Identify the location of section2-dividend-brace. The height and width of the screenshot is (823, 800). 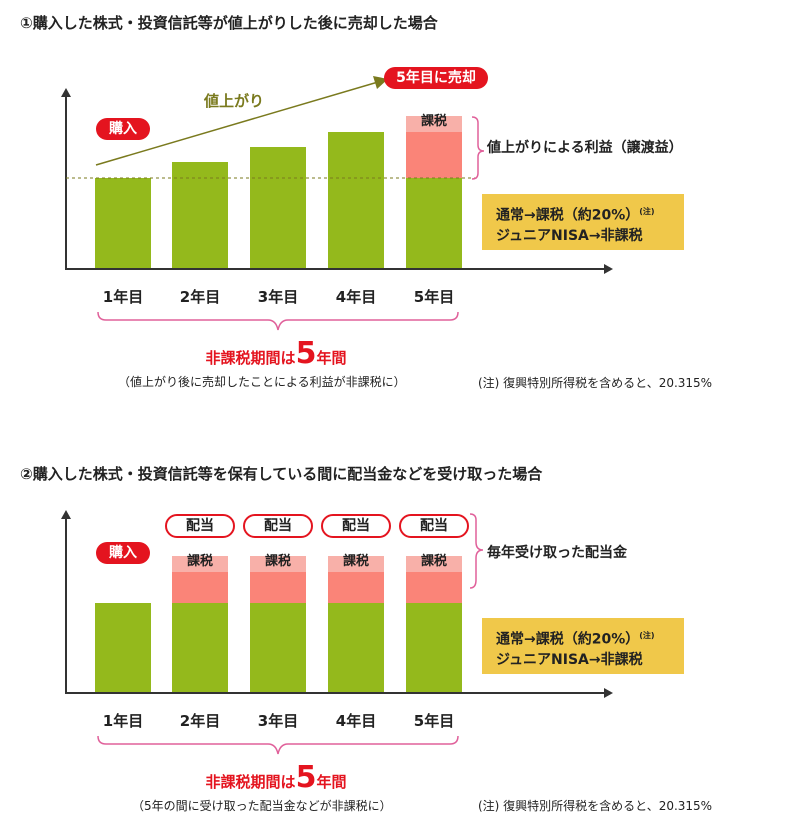
(476, 551).